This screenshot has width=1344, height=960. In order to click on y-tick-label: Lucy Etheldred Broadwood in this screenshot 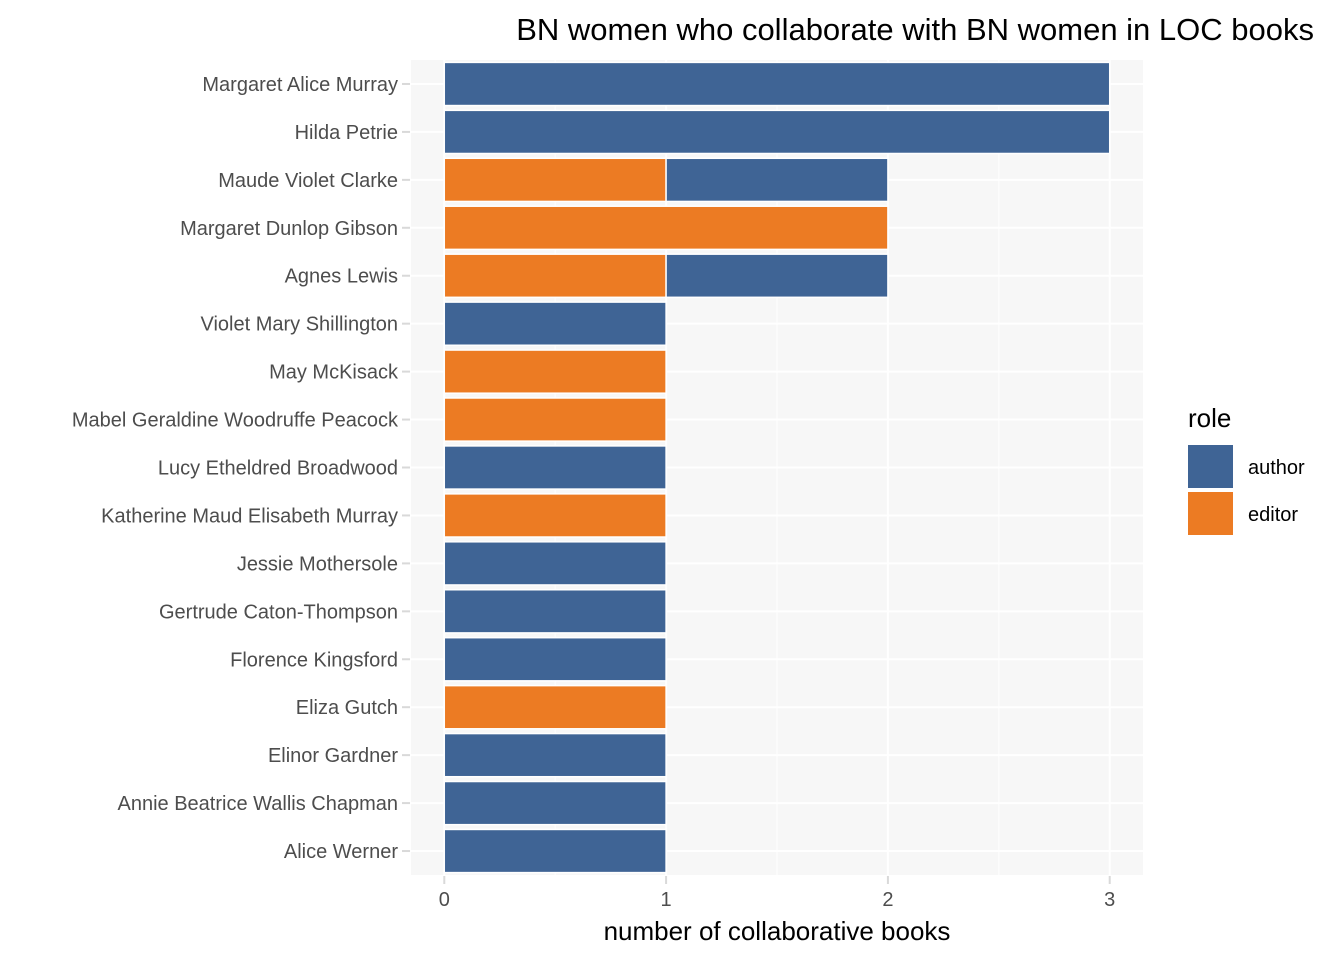, I will do `click(278, 469)`.